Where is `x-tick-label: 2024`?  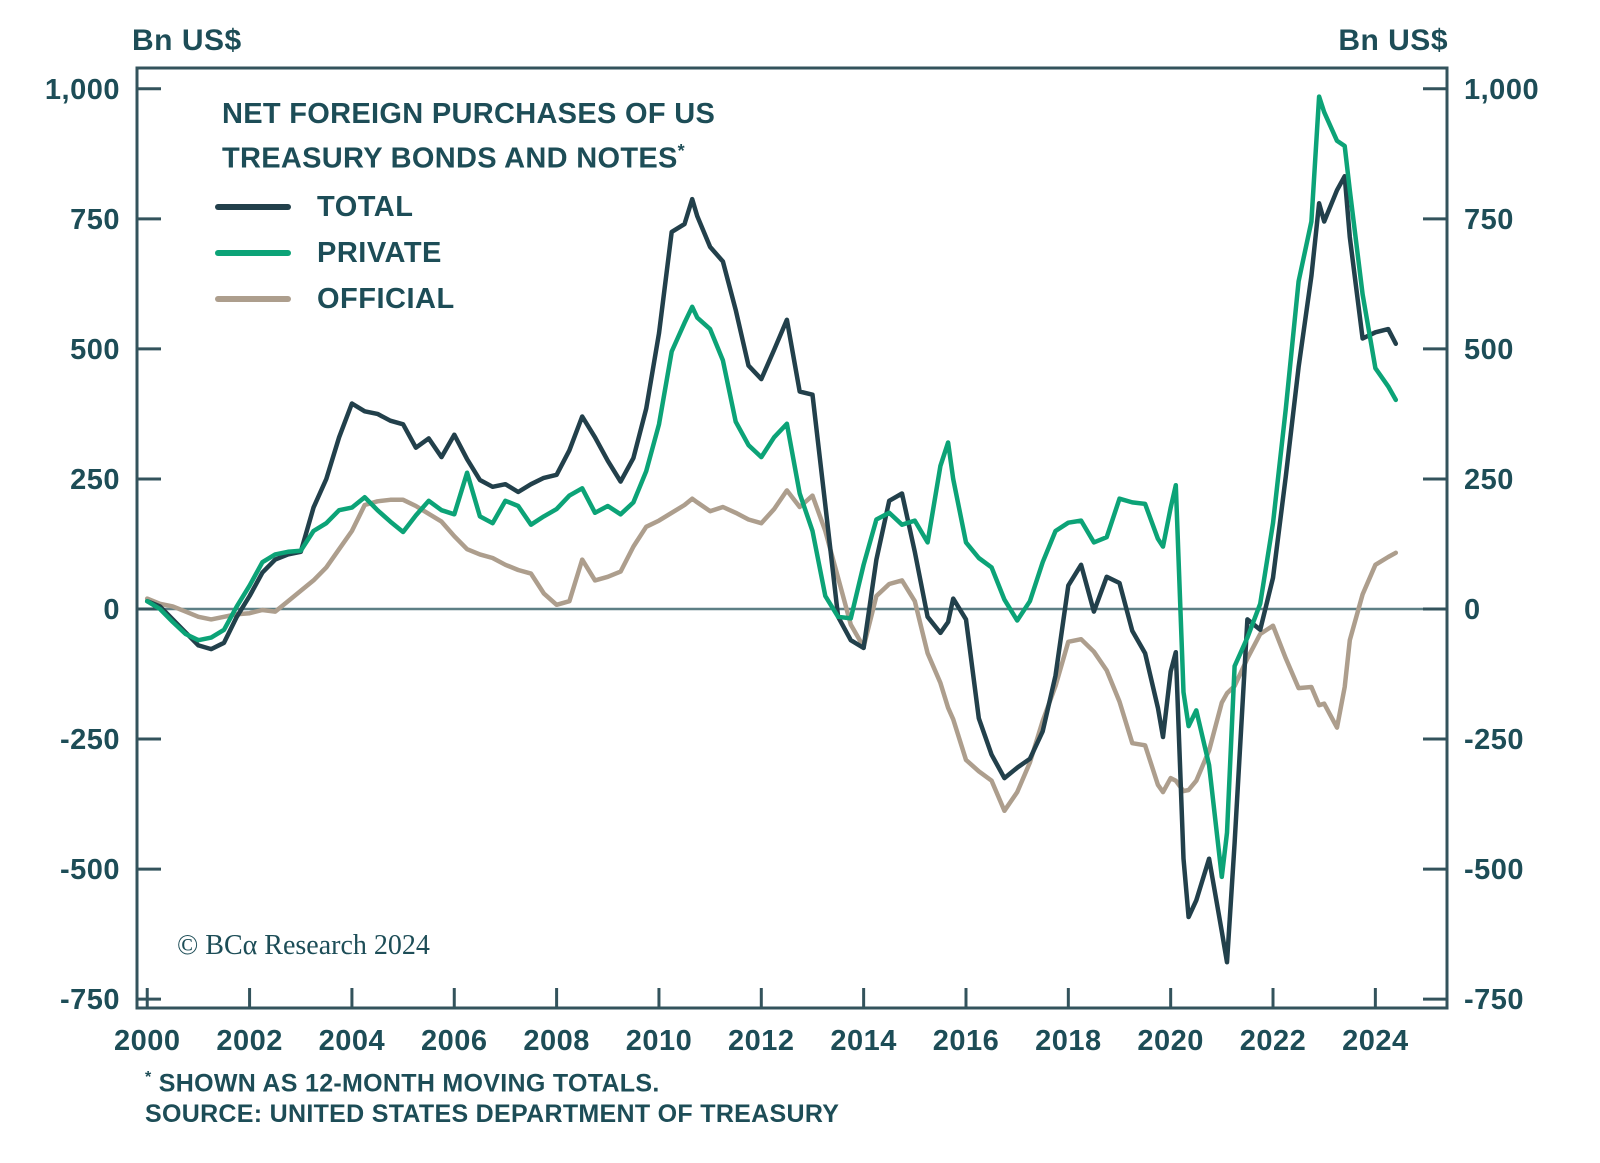 x-tick-label: 2024 is located at coordinates (1375, 1041).